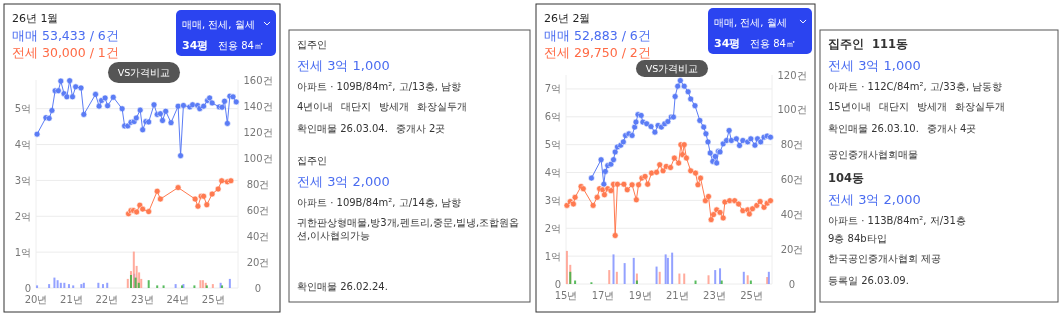 This screenshot has height=320, width=1060. Describe the element at coordinates (566, 295) in the screenshot. I see `x-tick-label: 15년` at that location.